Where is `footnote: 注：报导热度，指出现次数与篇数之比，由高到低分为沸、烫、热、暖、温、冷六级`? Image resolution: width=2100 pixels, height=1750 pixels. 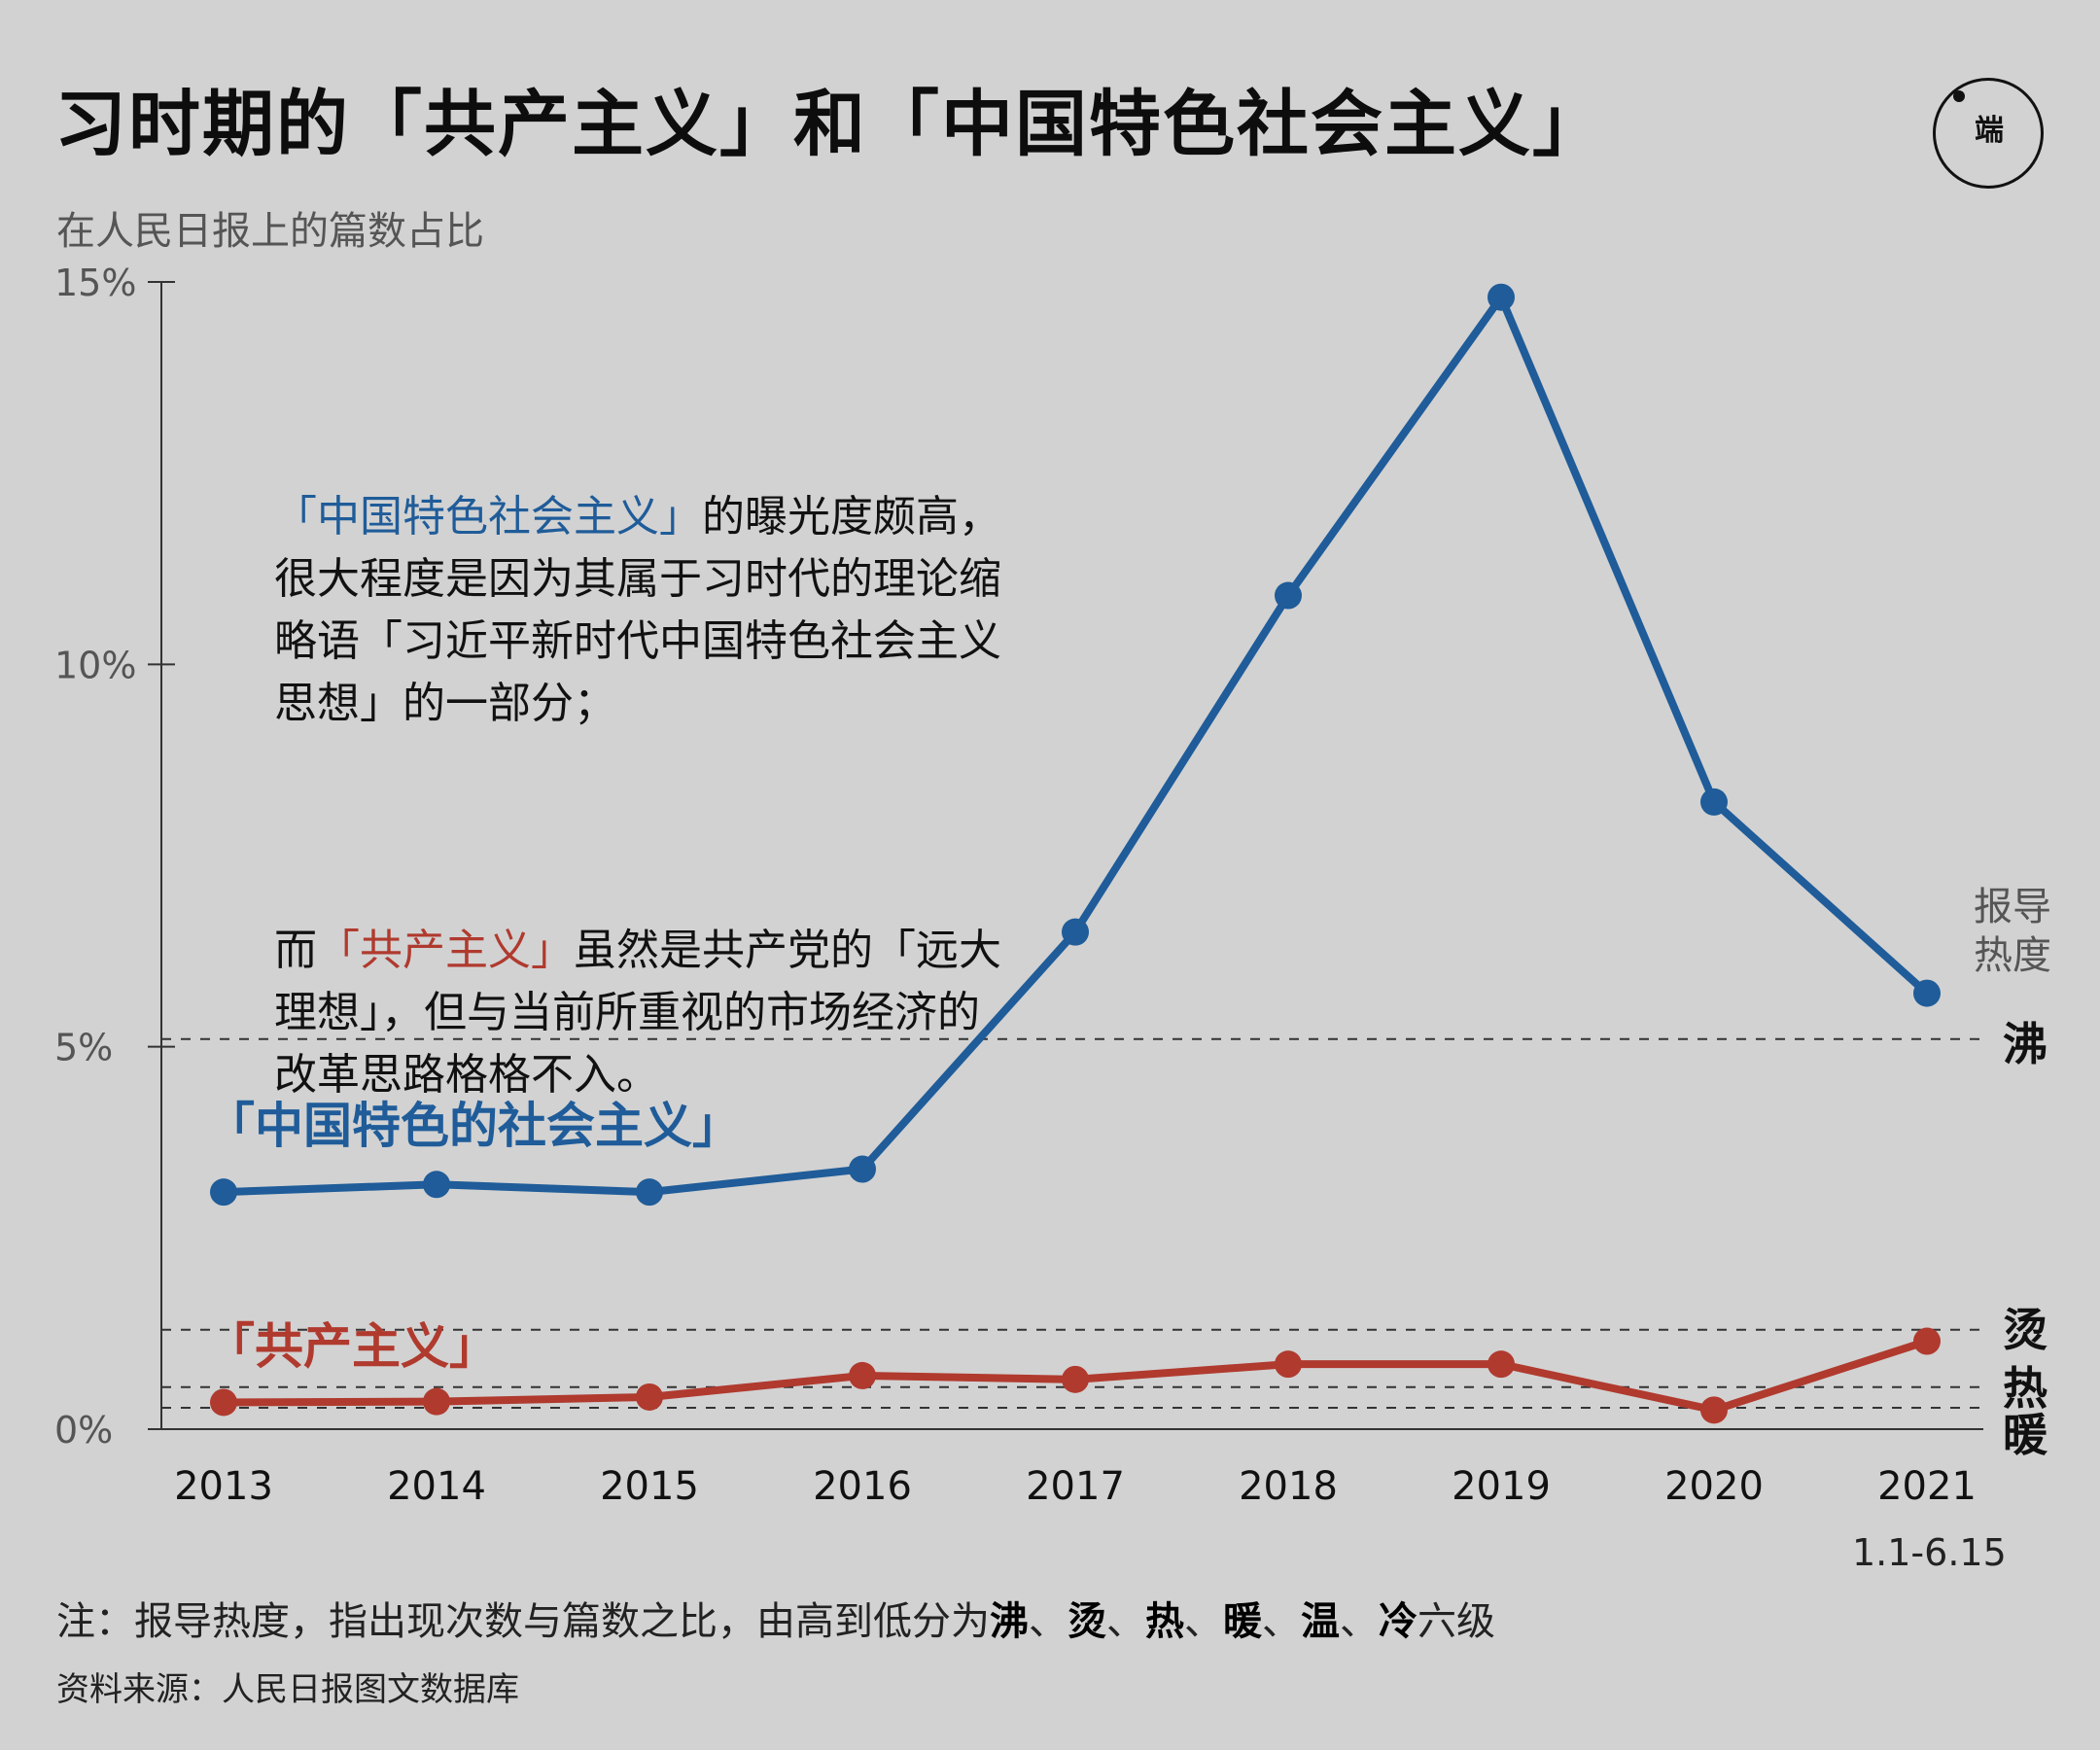
footnote: 注：报导热度，指出现次数与篇数之比，由高到低分为沸、烫、热、暖、温、冷六级 is located at coordinates (775, 1621).